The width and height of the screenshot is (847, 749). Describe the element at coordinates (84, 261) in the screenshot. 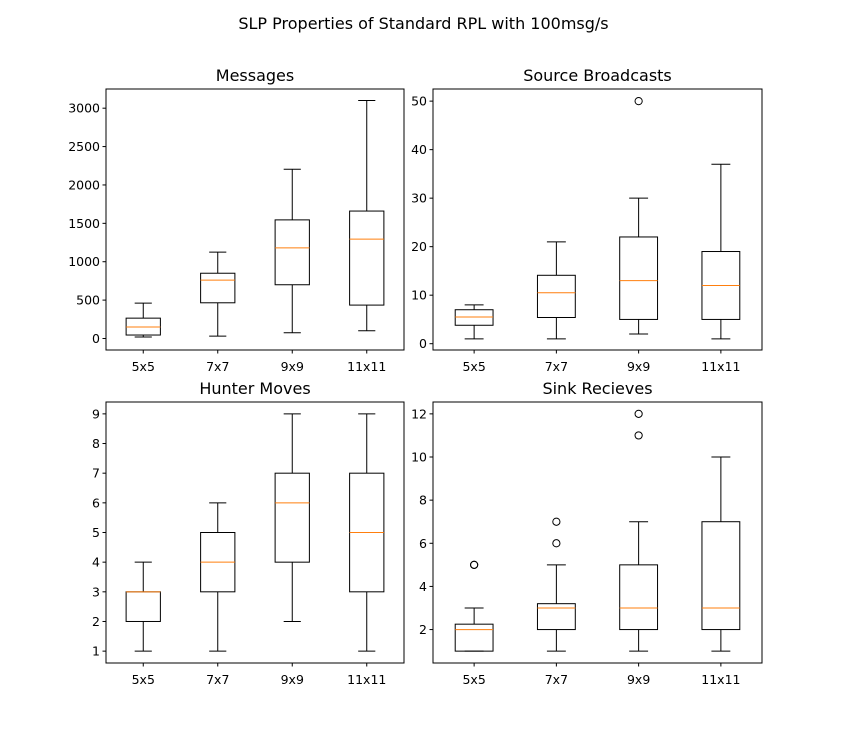

I see `y-tick-label: 1000` at that location.